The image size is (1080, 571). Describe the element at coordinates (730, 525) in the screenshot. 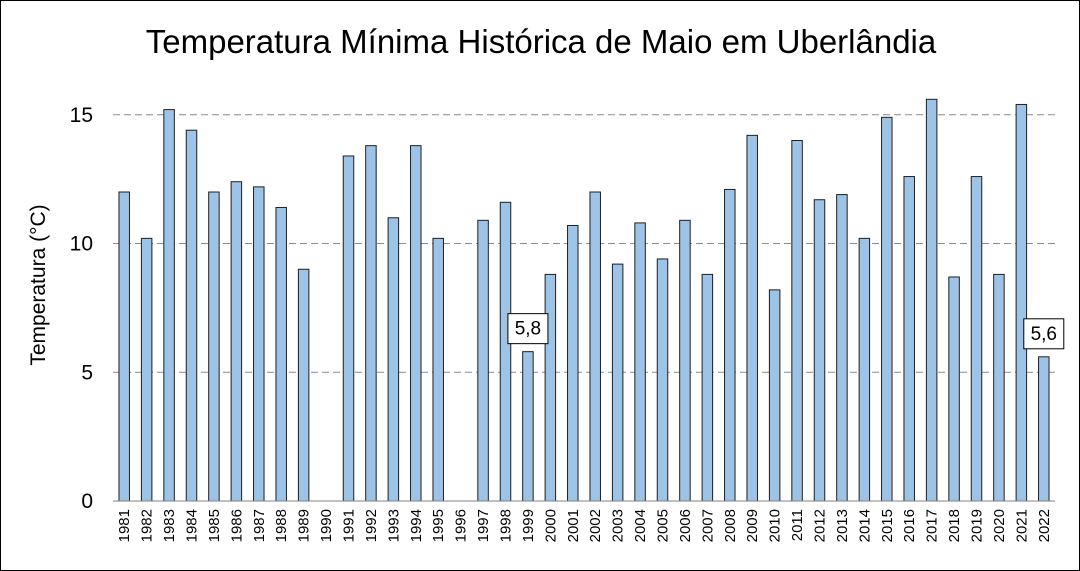

I see `x-tick-2008: 2008` at that location.